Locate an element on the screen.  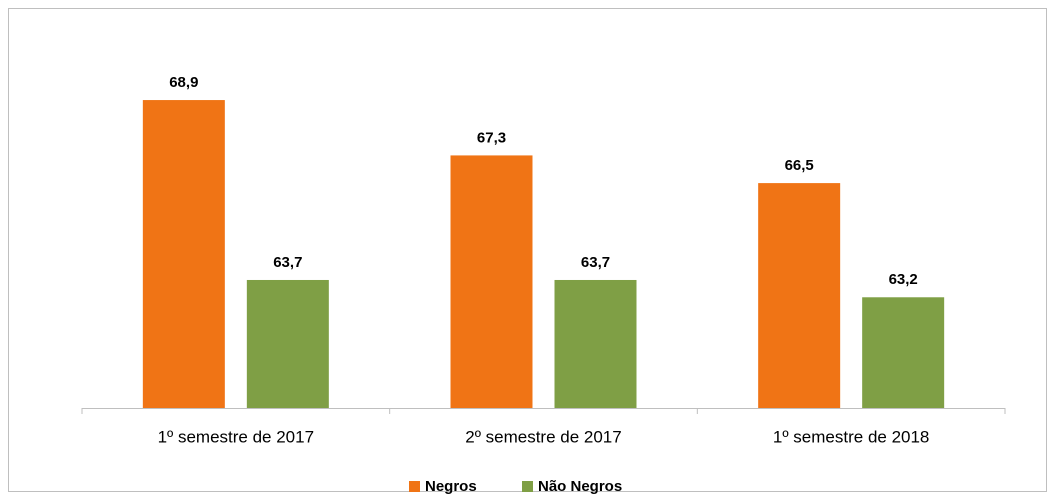
legend-label: Negros is located at coordinates (451, 486).